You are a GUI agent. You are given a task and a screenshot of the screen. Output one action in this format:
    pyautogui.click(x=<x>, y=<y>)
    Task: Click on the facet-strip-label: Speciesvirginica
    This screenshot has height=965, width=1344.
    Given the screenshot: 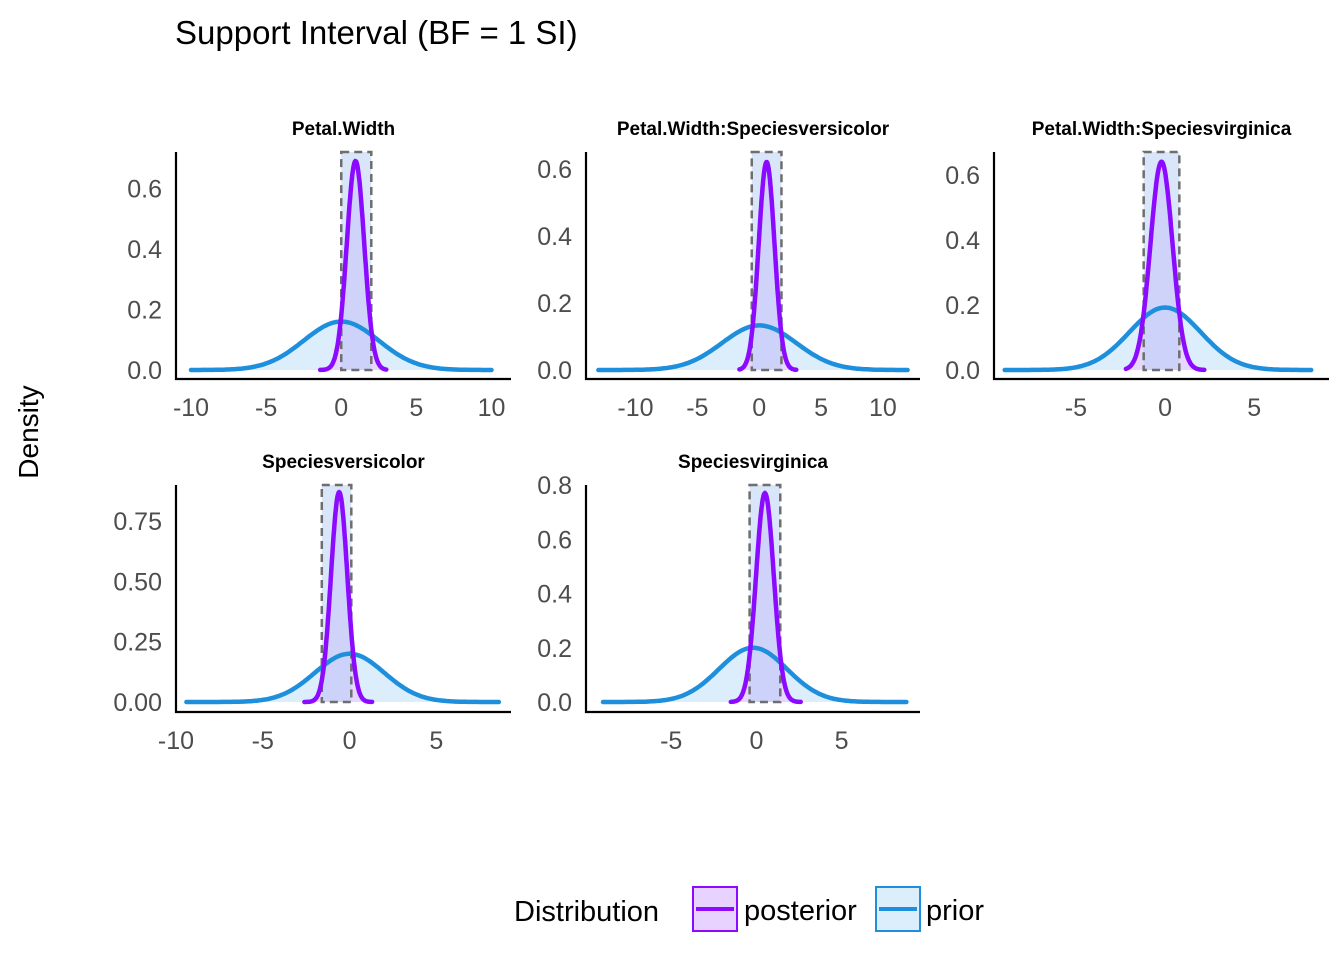 What is the action you would take?
    pyautogui.click(x=753, y=462)
    